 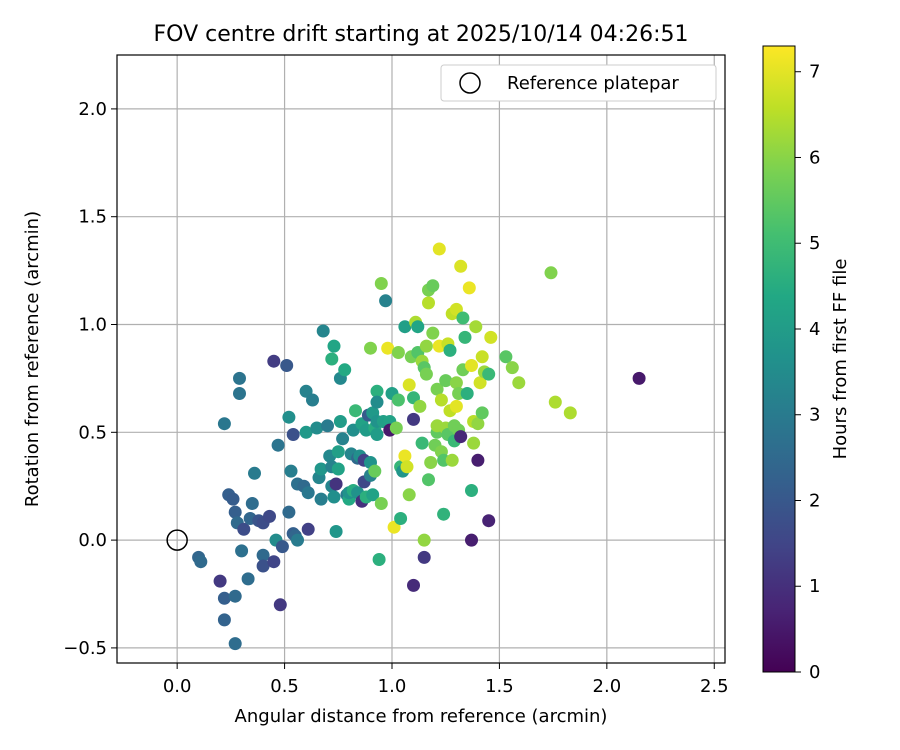 What do you see at coordinates (779, 359) in the screenshot?
I see `colorbar-gradient` at bounding box center [779, 359].